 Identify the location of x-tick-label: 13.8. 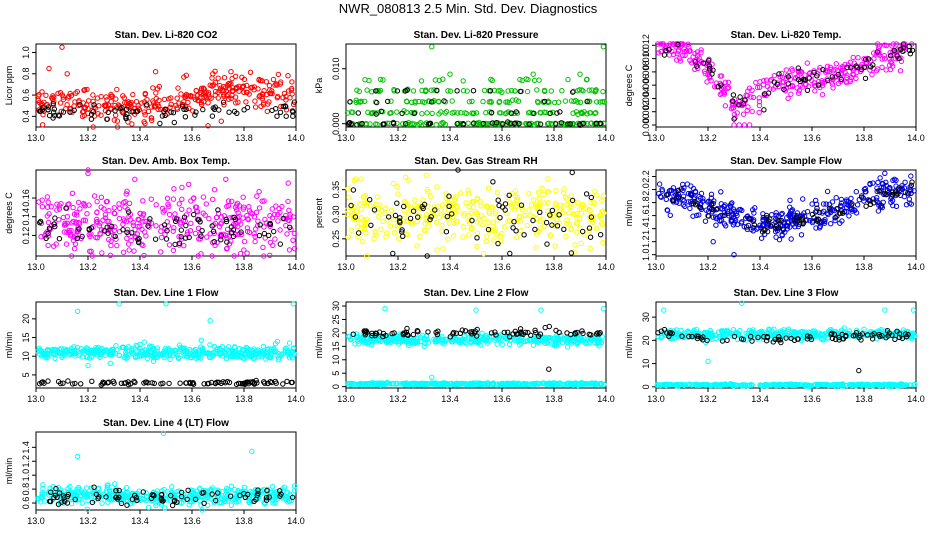
(244, 138).